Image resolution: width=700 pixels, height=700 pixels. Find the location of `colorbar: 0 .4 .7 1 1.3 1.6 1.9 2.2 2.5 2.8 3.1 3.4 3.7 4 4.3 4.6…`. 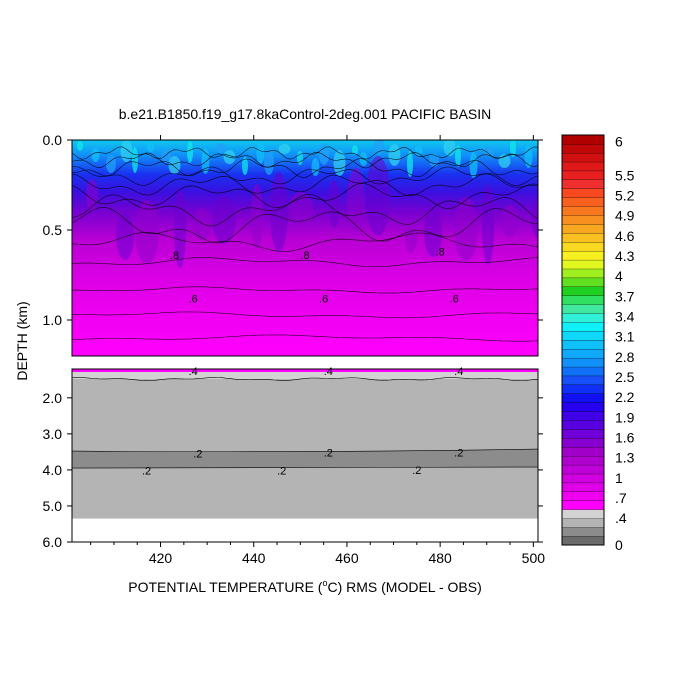

colorbar: 0 .4 .7 1 1.3 1.6 1.9 2.2 2.5 2.8 3.1 3.4 3.7 4 4.3 4.6… is located at coordinates (598, 343).